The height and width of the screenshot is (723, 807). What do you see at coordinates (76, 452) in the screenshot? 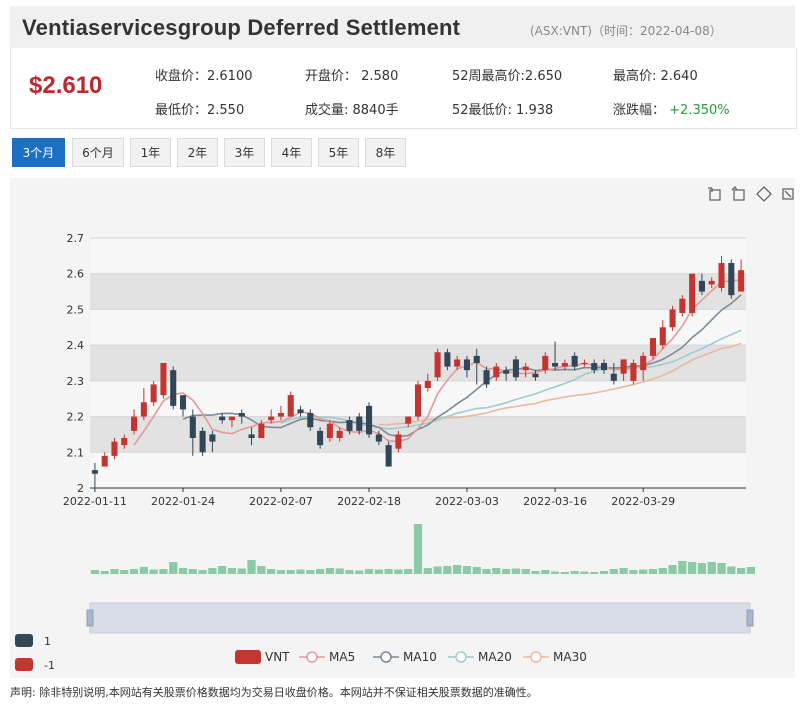
I see `y-tick-label: 2.1` at bounding box center [76, 452].